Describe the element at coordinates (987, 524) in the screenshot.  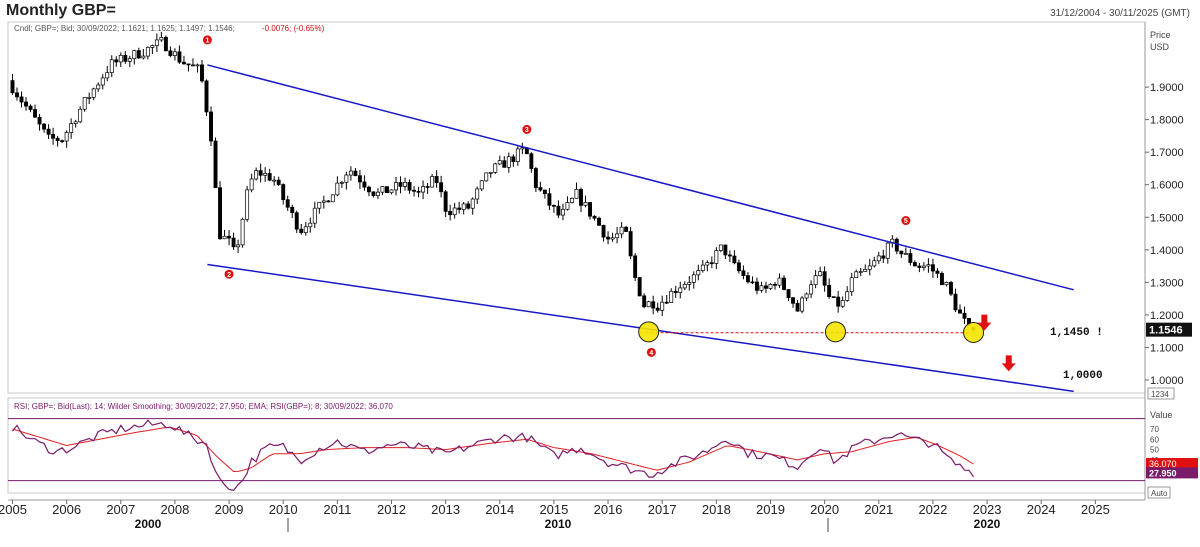
I see `decade-label: 2020` at that location.